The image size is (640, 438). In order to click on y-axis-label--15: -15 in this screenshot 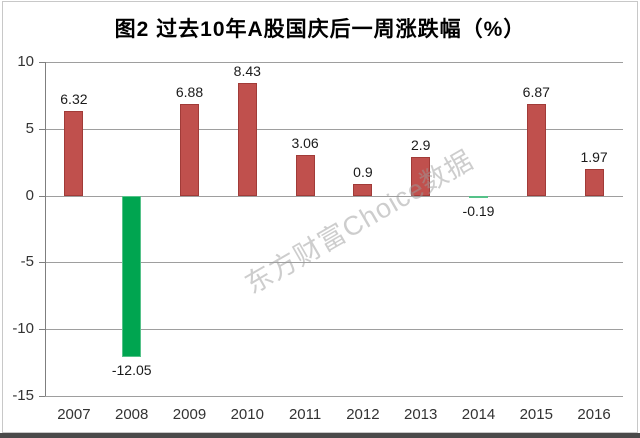, I will do `click(23, 395)`.